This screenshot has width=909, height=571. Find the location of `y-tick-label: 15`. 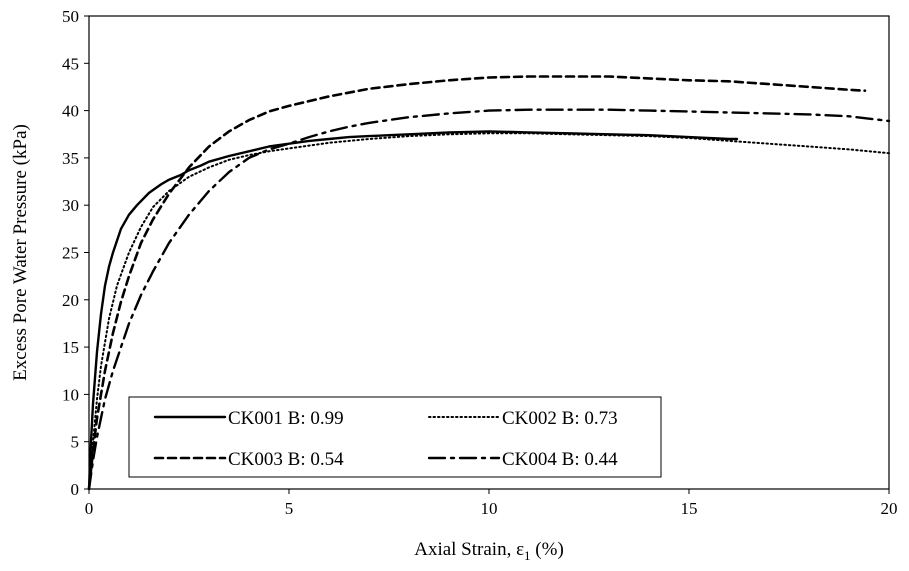

y-tick-label: 15 is located at coordinates (70, 347).